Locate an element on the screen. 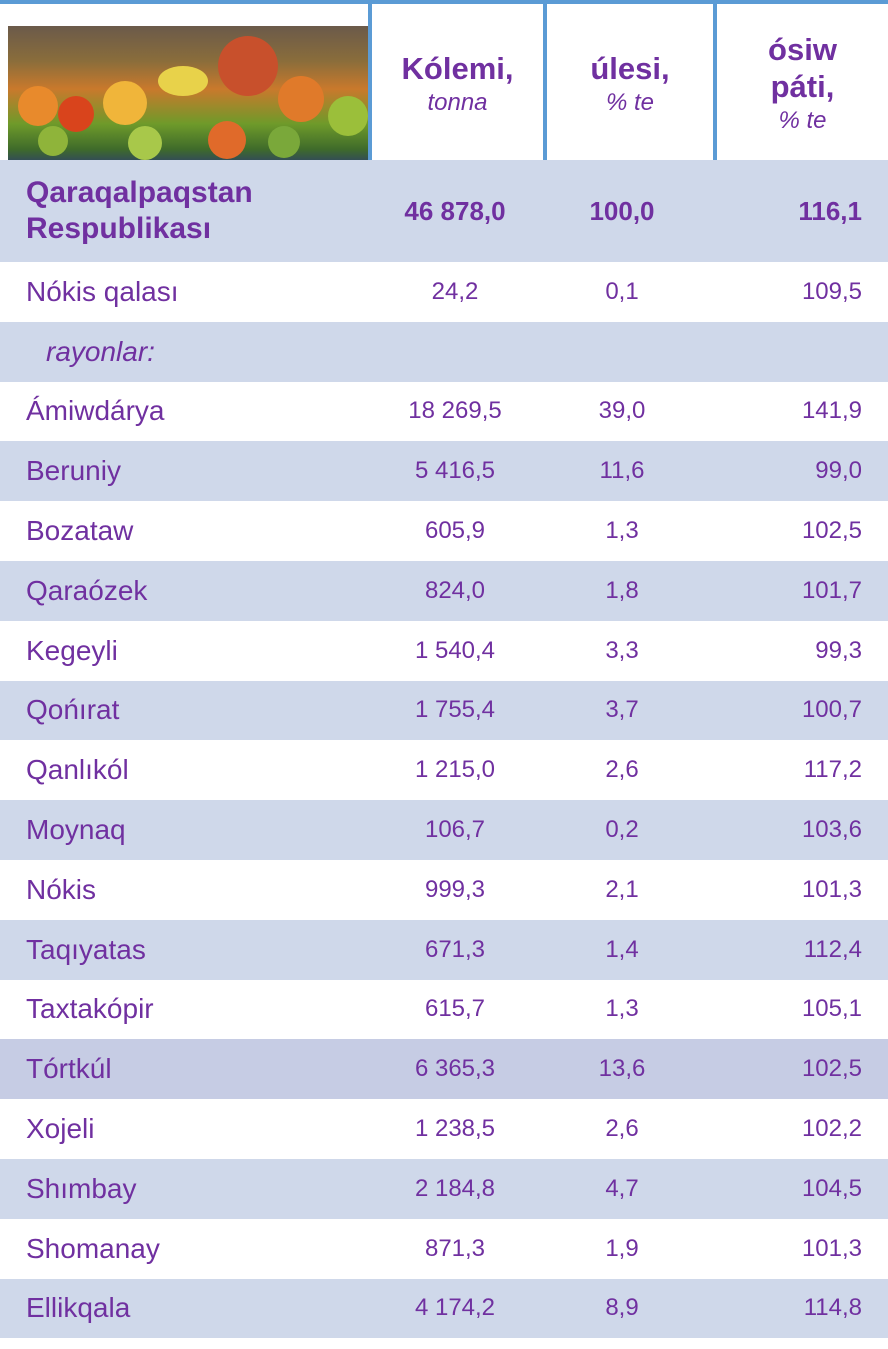 This screenshot has width=888, height=1349. volume: 871,3 is located at coordinates (455, 1248).